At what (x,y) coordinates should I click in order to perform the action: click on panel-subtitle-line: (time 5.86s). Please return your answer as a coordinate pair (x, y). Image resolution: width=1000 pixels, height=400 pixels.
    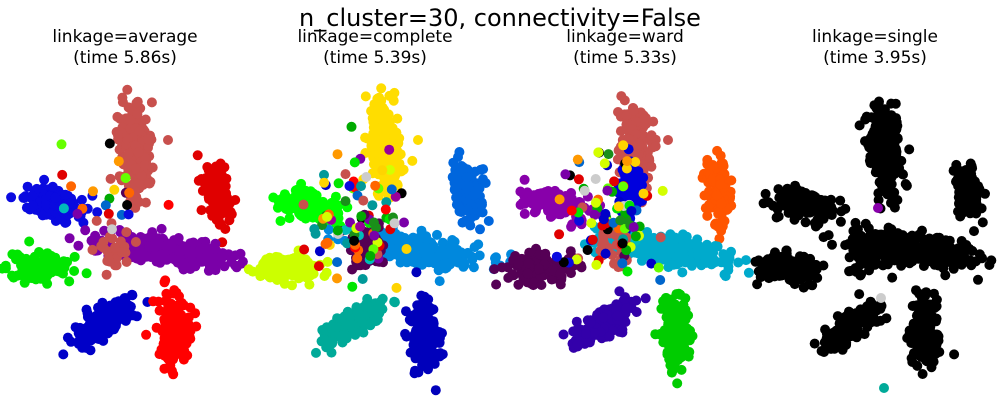
    Looking at the image, I should click on (125, 58).